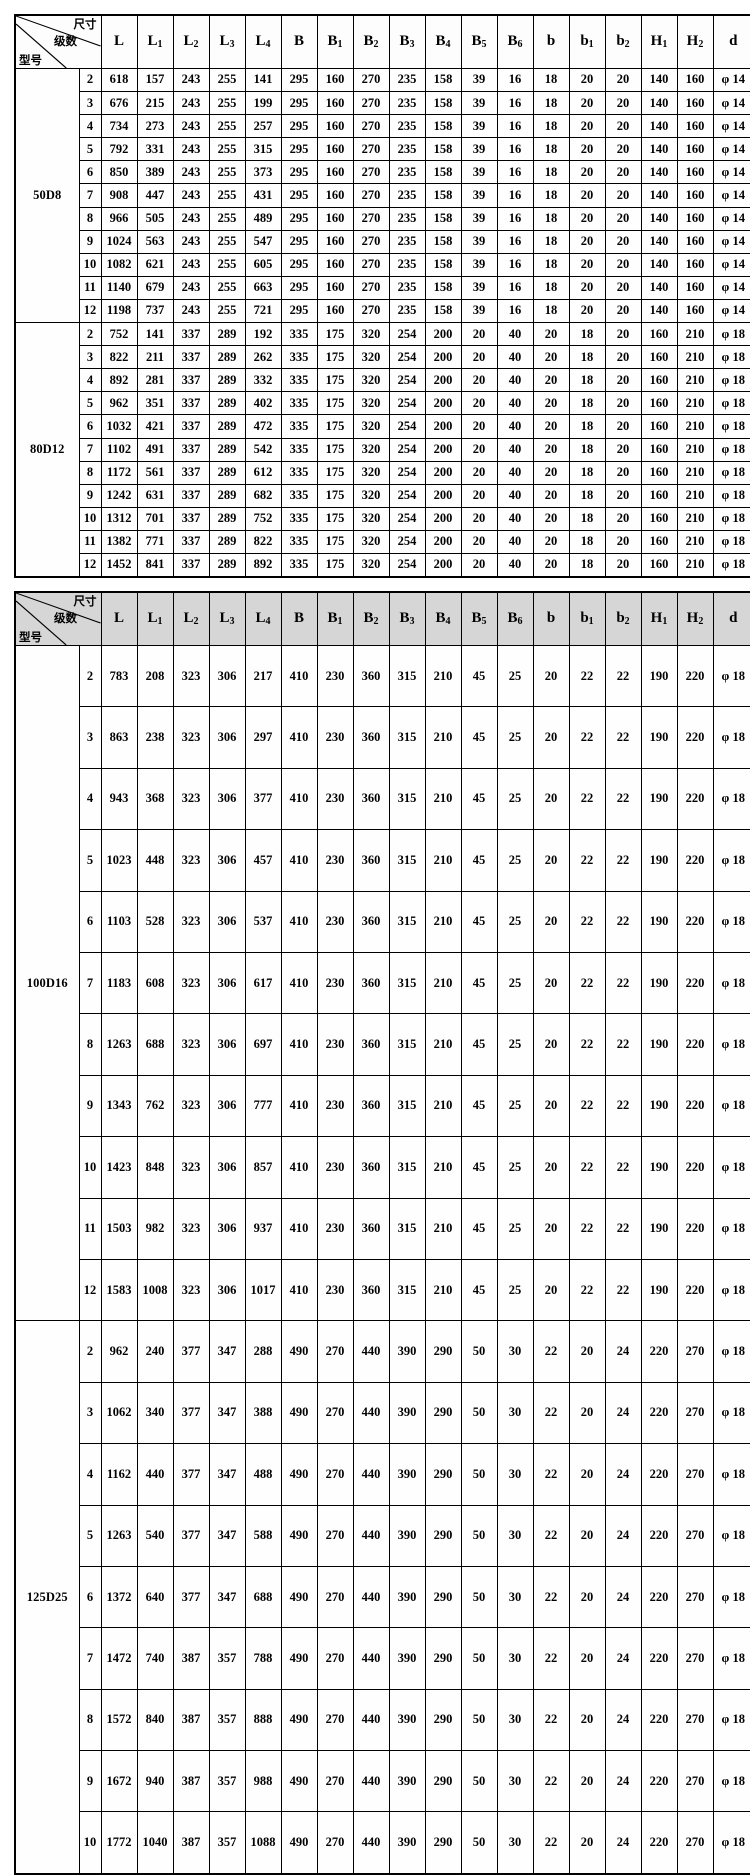 The width and height of the screenshot is (750, 1875). What do you see at coordinates (263, 403) in the screenshot?
I see `cell-L4: 402` at bounding box center [263, 403].